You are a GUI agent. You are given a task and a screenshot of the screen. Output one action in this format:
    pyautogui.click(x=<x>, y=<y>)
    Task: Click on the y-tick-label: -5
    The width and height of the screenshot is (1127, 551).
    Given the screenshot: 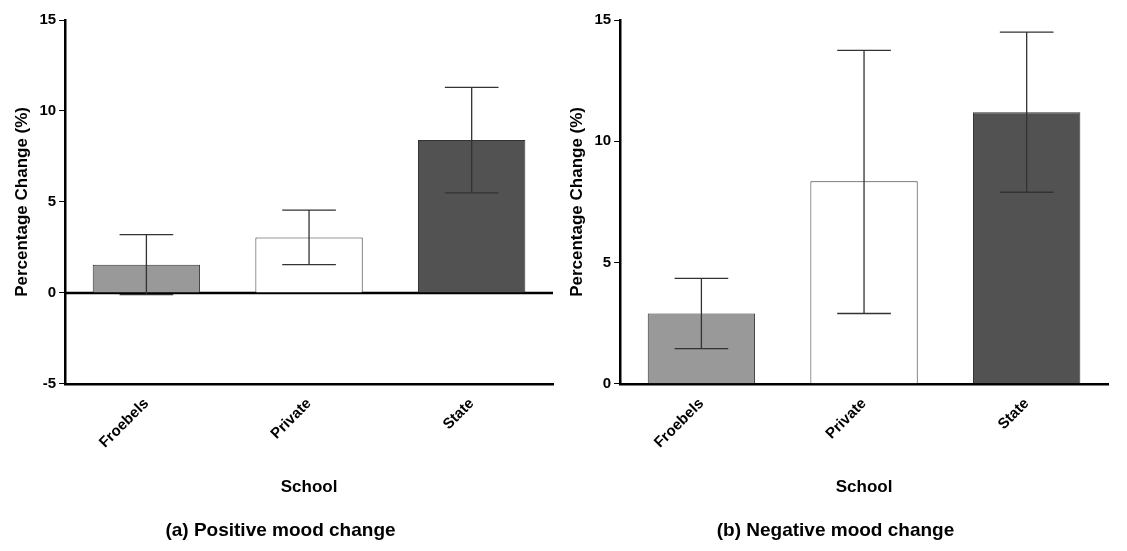 What is the action you would take?
    pyautogui.click(x=49, y=382)
    